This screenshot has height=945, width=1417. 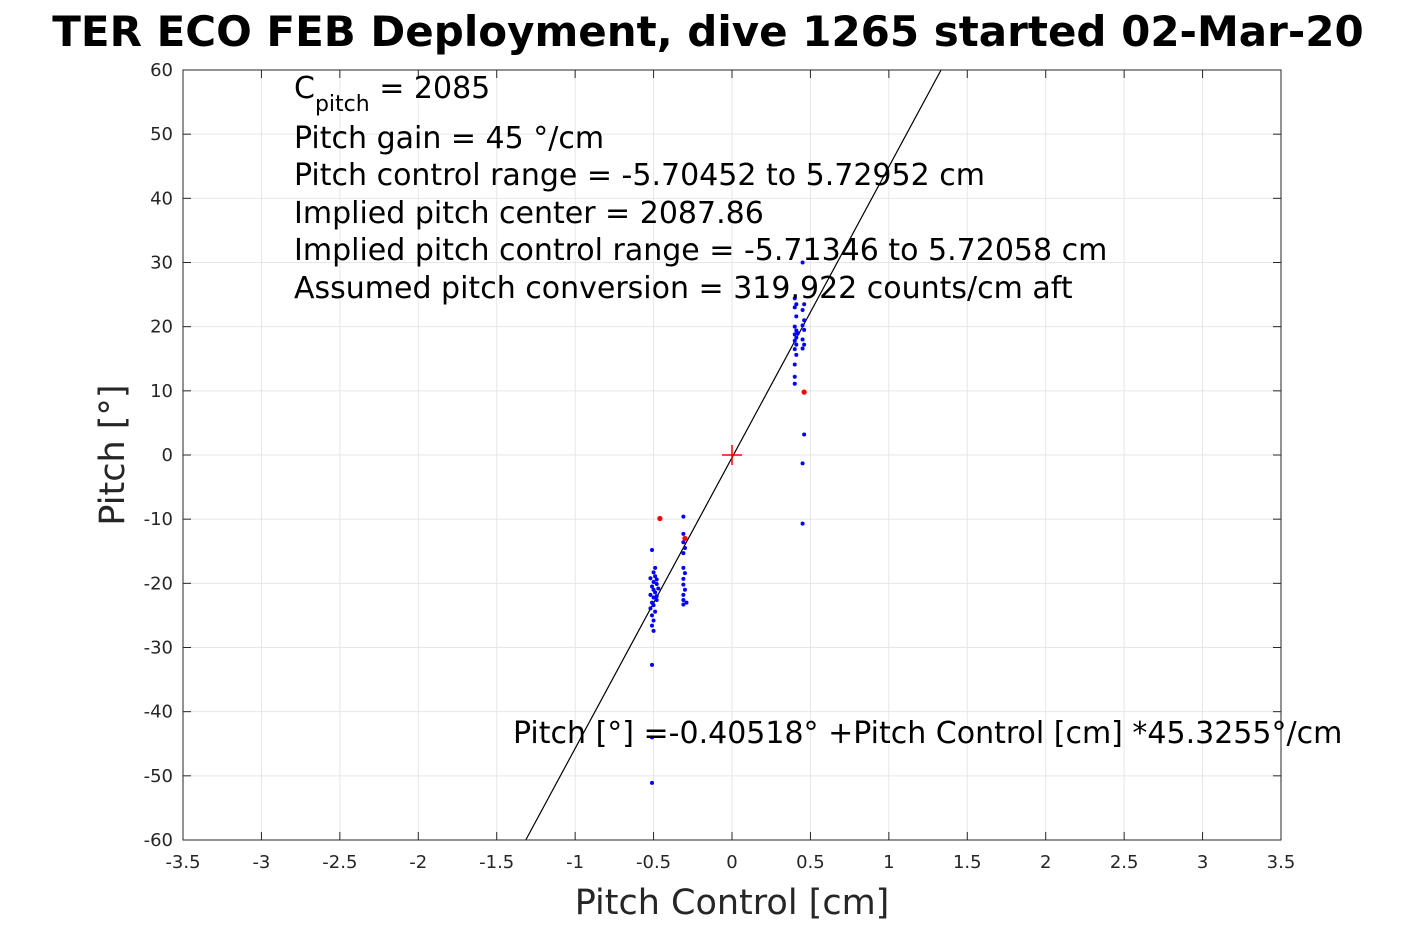 I want to click on x-axis-label: Pitch Control [cm], so click(x=732, y=903).